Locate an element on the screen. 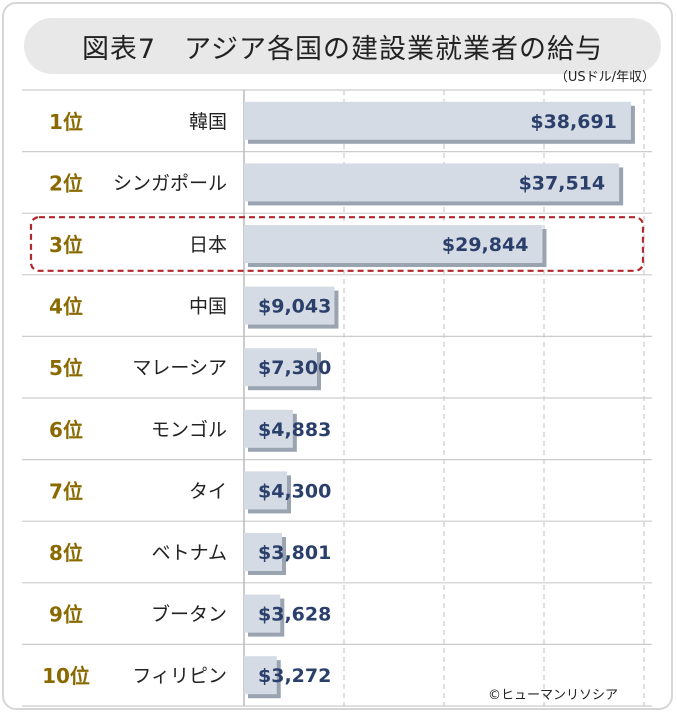 The width and height of the screenshot is (677, 714). country-label: フィリピン is located at coordinates (179, 676).